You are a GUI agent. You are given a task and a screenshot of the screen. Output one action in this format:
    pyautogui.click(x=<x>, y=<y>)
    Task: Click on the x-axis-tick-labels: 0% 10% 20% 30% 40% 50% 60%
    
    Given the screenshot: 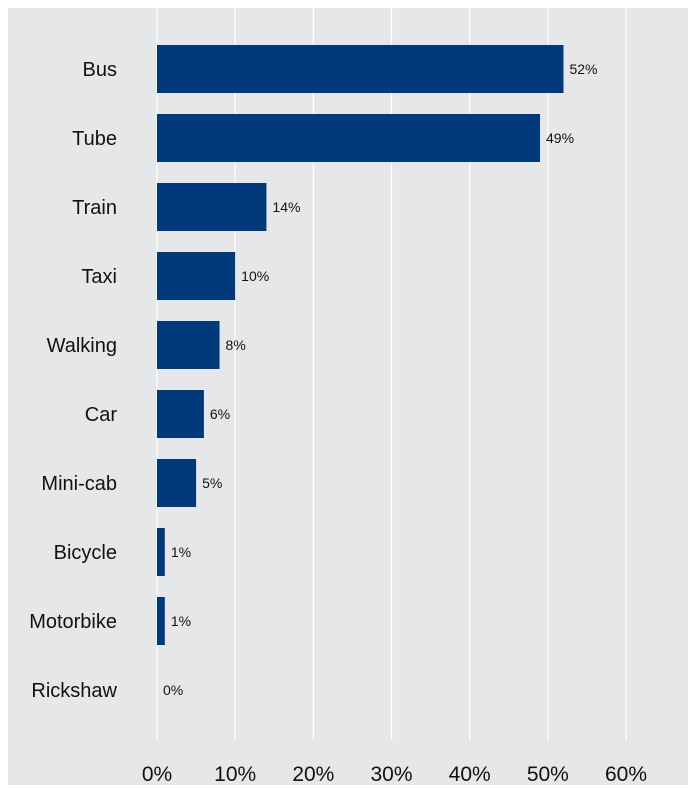 What is the action you would take?
    pyautogui.click(x=394, y=774)
    